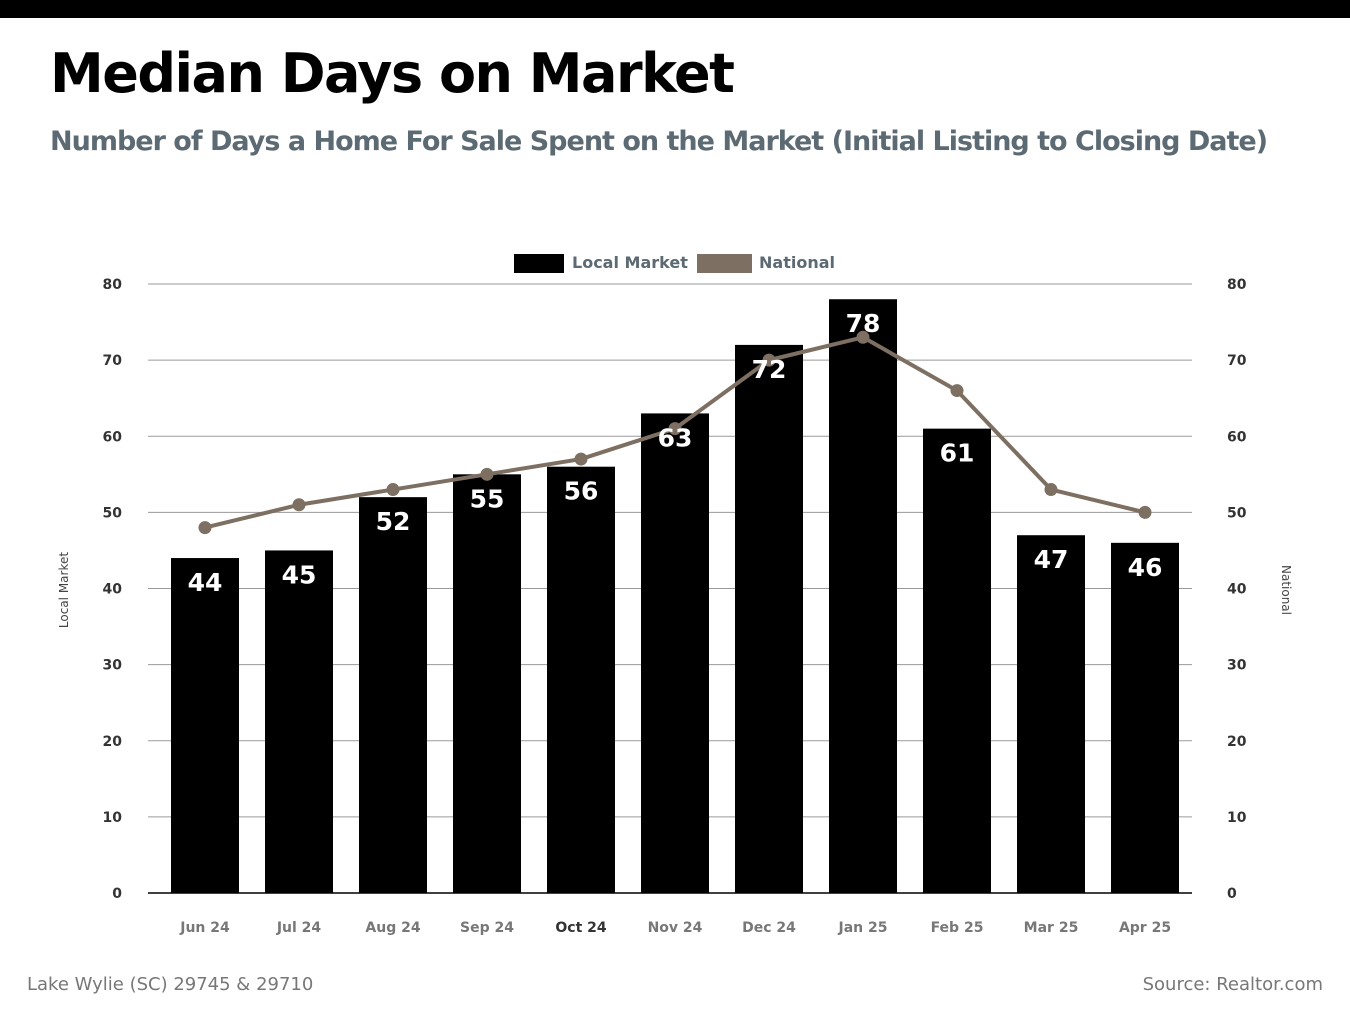 The height and width of the screenshot is (1012, 1350). Describe the element at coordinates (113, 513) in the screenshot. I see `y-tick-label-left: 50` at that location.